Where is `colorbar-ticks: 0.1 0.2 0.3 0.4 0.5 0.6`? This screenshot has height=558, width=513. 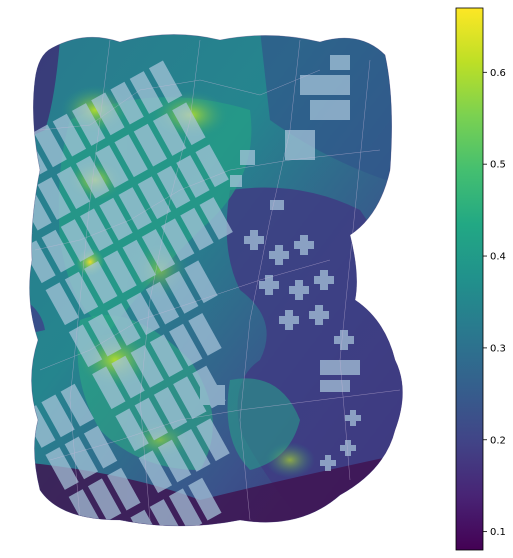
colorbar-ticks: 0.1 0.2 0.3 0.4 0.5 0.6 is located at coordinates (494, 303).